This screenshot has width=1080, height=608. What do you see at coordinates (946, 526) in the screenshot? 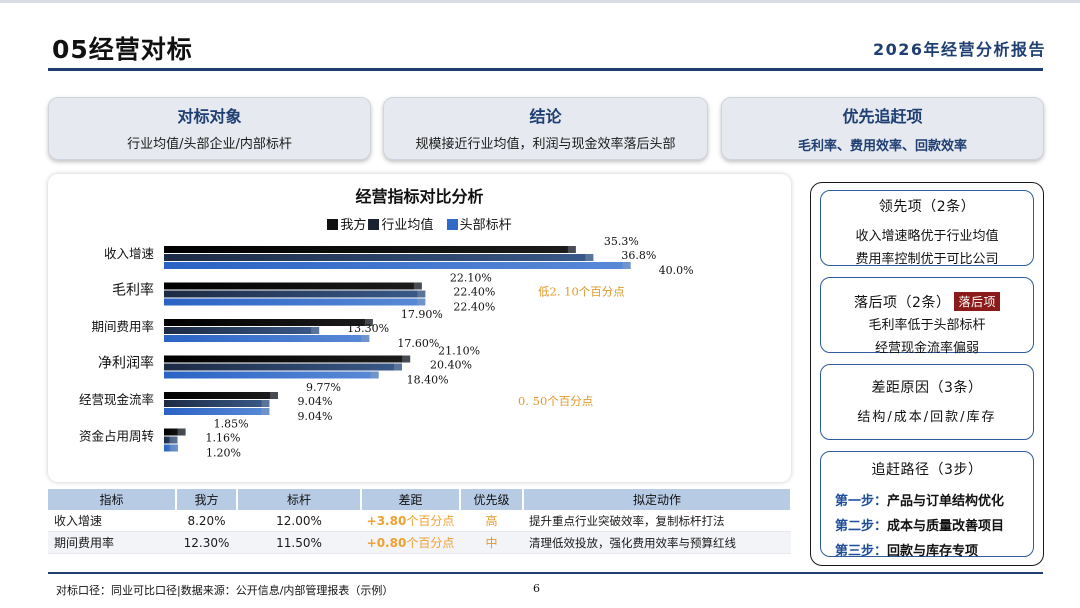
I see `step-text: 成本与质量改善项目` at bounding box center [946, 526].